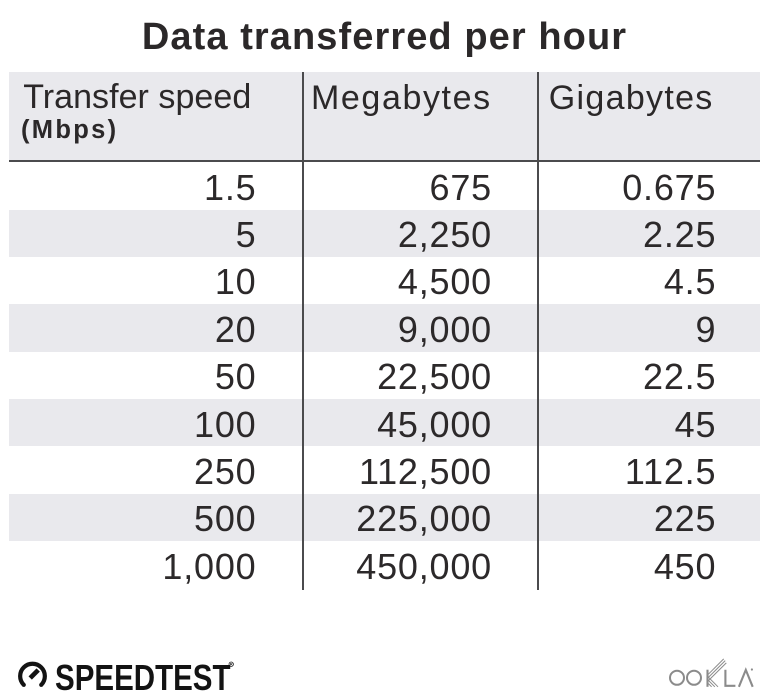  Describe the element at coordinates (231, 664) in the screenshot. I see `svg-text: R` at that location.